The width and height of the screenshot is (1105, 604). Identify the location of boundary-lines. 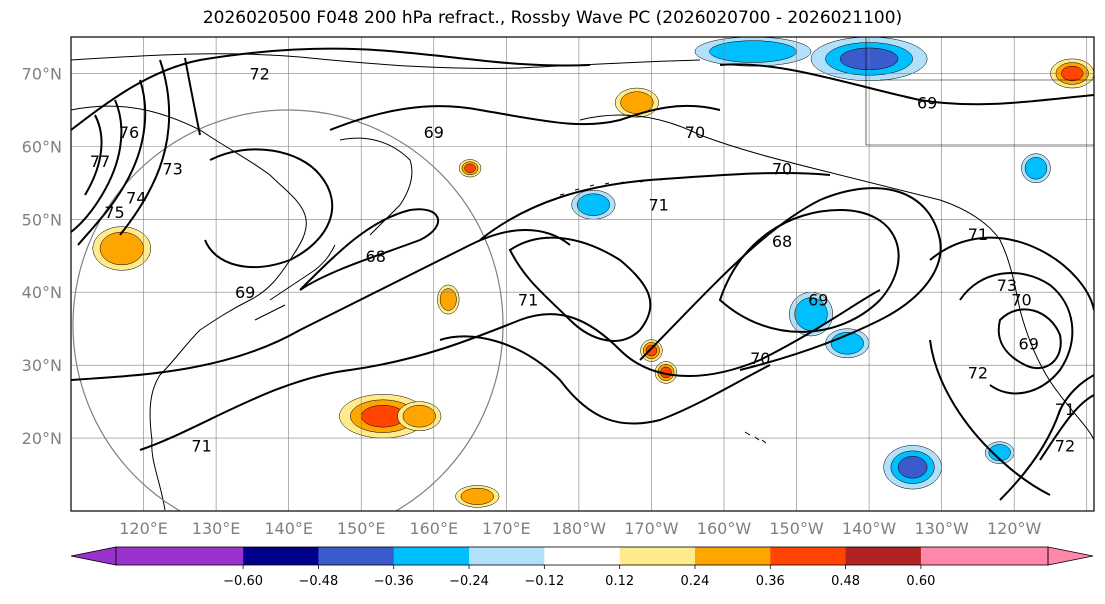
(979, 91).